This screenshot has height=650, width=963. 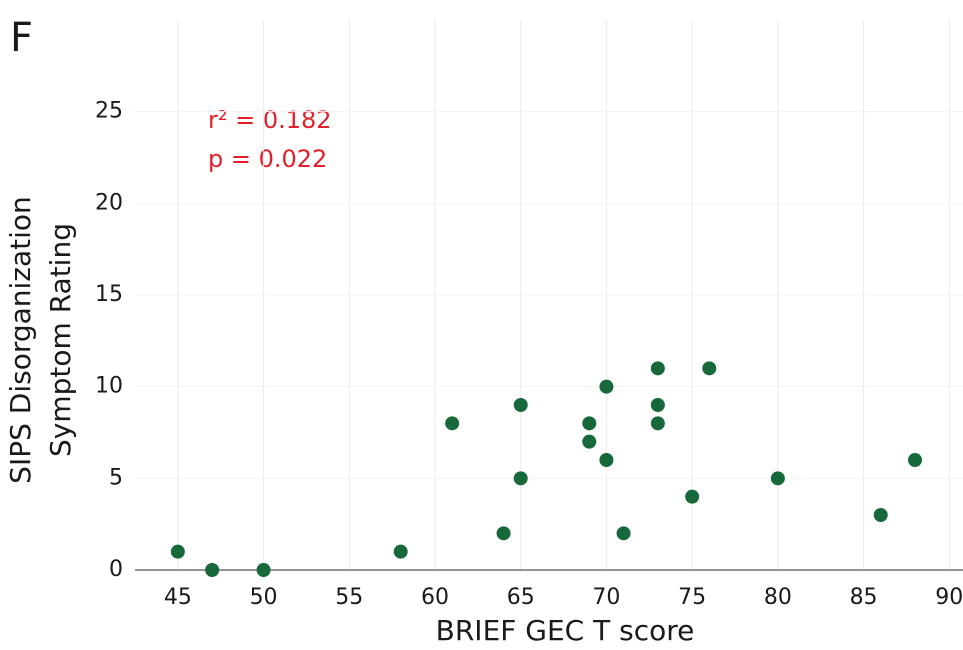 What do you see at coordinates (21, 38) in the screenshot?
I see `panel-label: F` at bounding box center [21, 38].